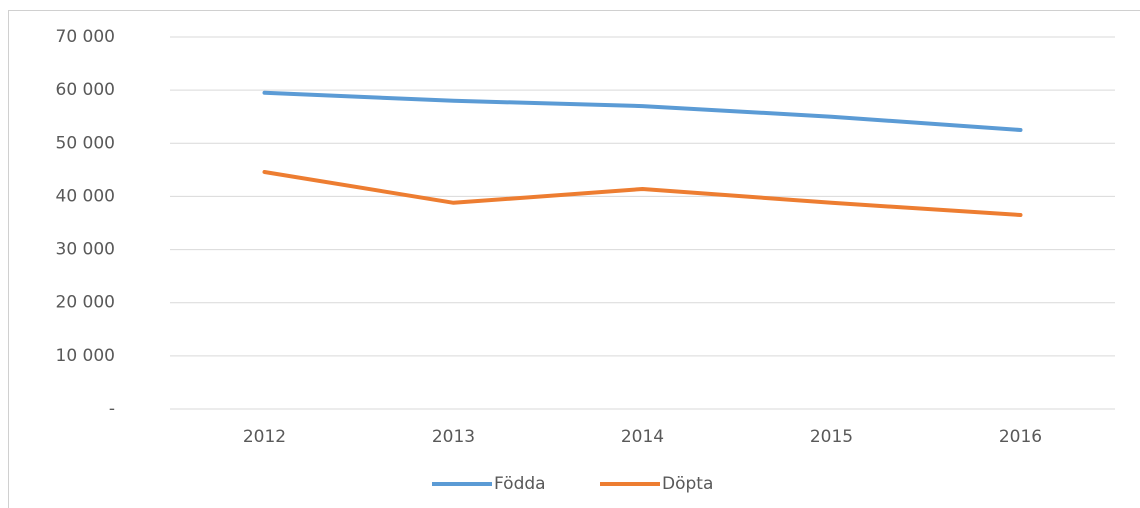 This screenshot has width=1140, height=508. I want to click on x-tick-label: 2016, so click(1020, 437).